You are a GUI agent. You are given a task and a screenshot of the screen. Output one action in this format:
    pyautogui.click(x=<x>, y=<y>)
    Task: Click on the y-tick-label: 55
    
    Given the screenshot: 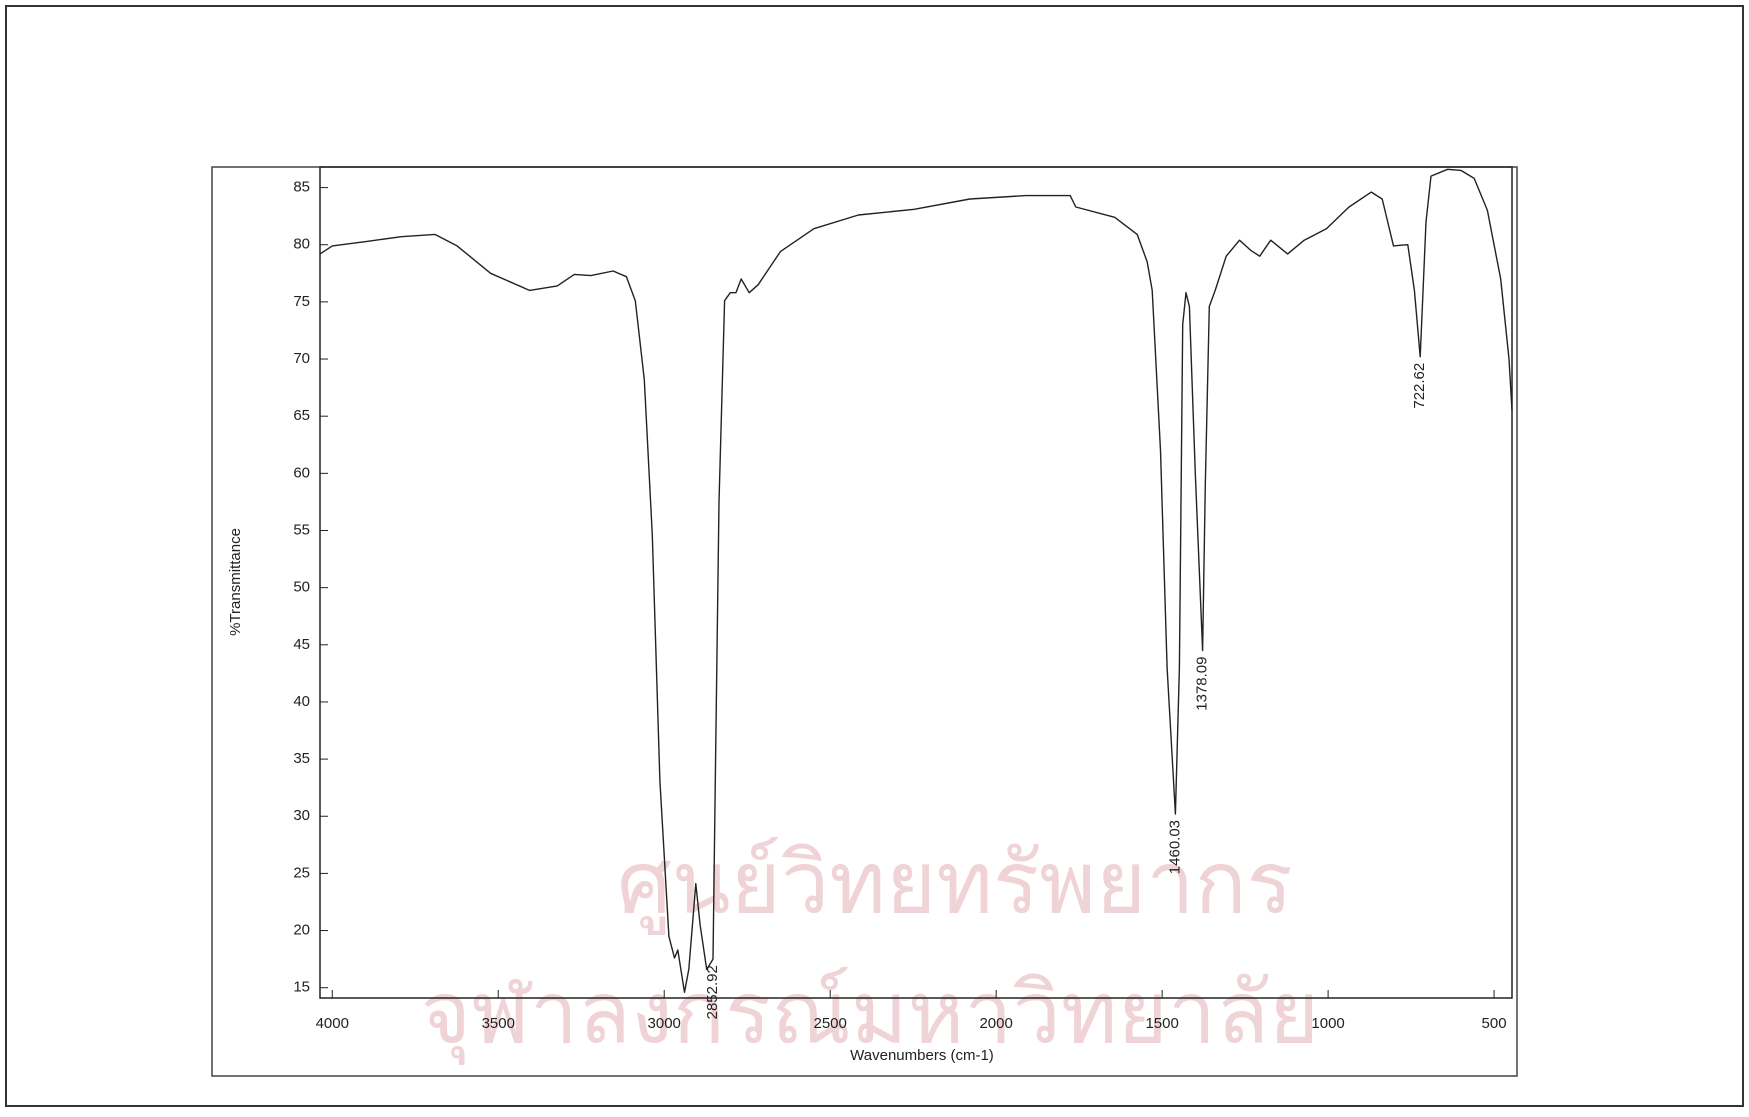 What is the action you would take?
    pyautogui.click(x=301, y=529)
    